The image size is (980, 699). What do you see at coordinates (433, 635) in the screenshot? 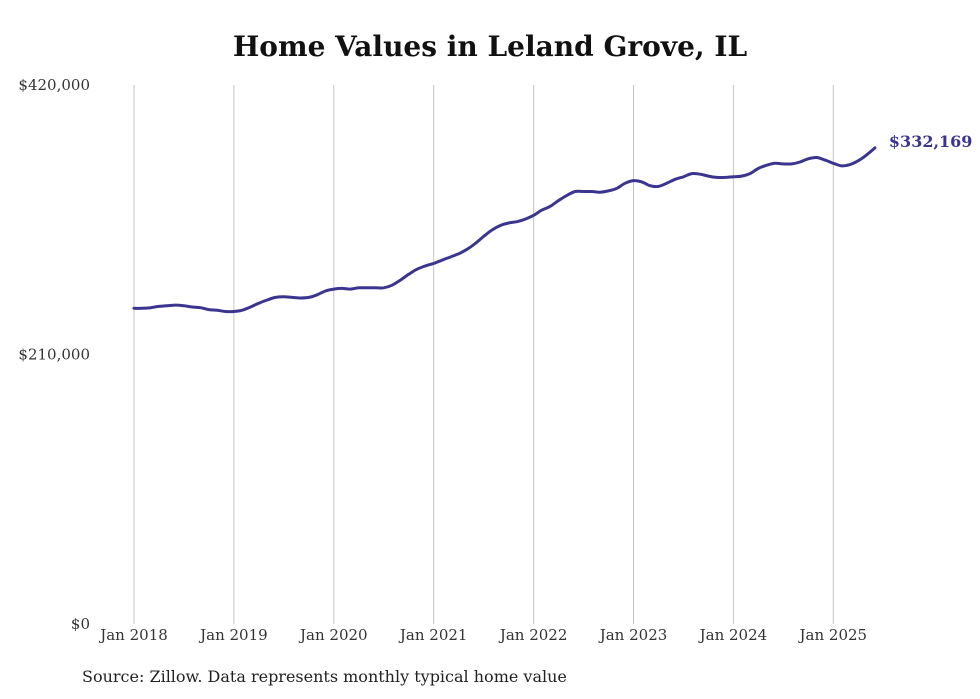
I see `x-tick-label: Jan 2021` at bounding box center [433, 635].